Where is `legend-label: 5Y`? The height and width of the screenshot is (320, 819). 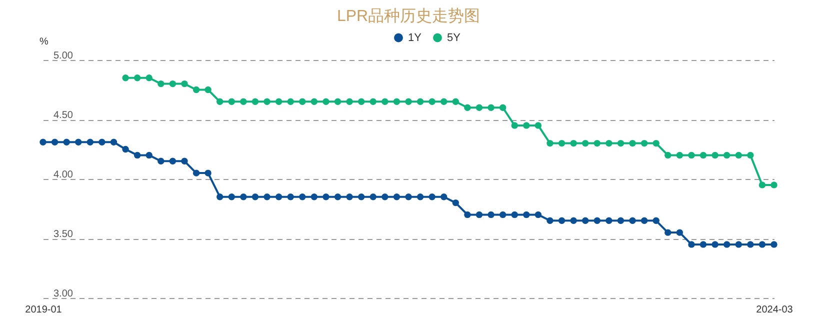 legend-label: 5Y is located at coordinates (454, 38).